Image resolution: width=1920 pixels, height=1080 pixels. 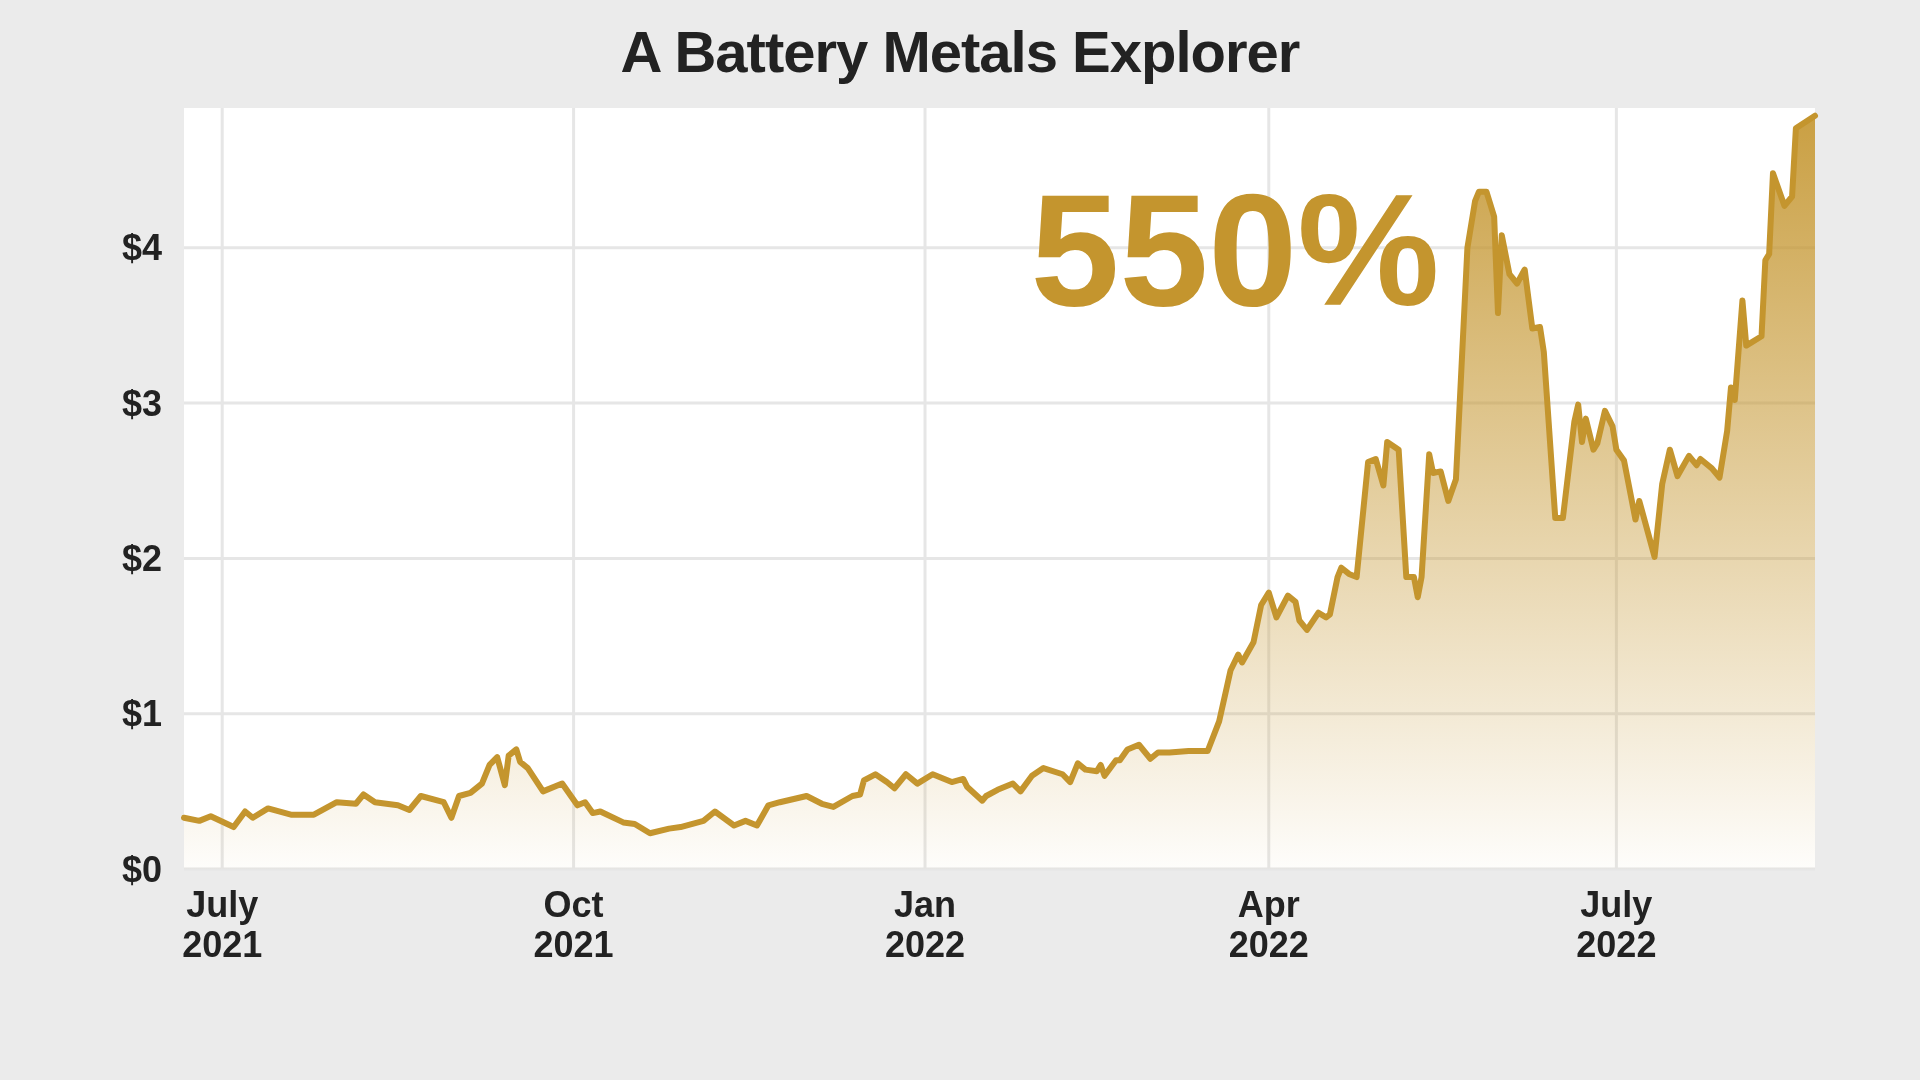 I want to click on y-tick-label: $3, so click(x=141, y=403).